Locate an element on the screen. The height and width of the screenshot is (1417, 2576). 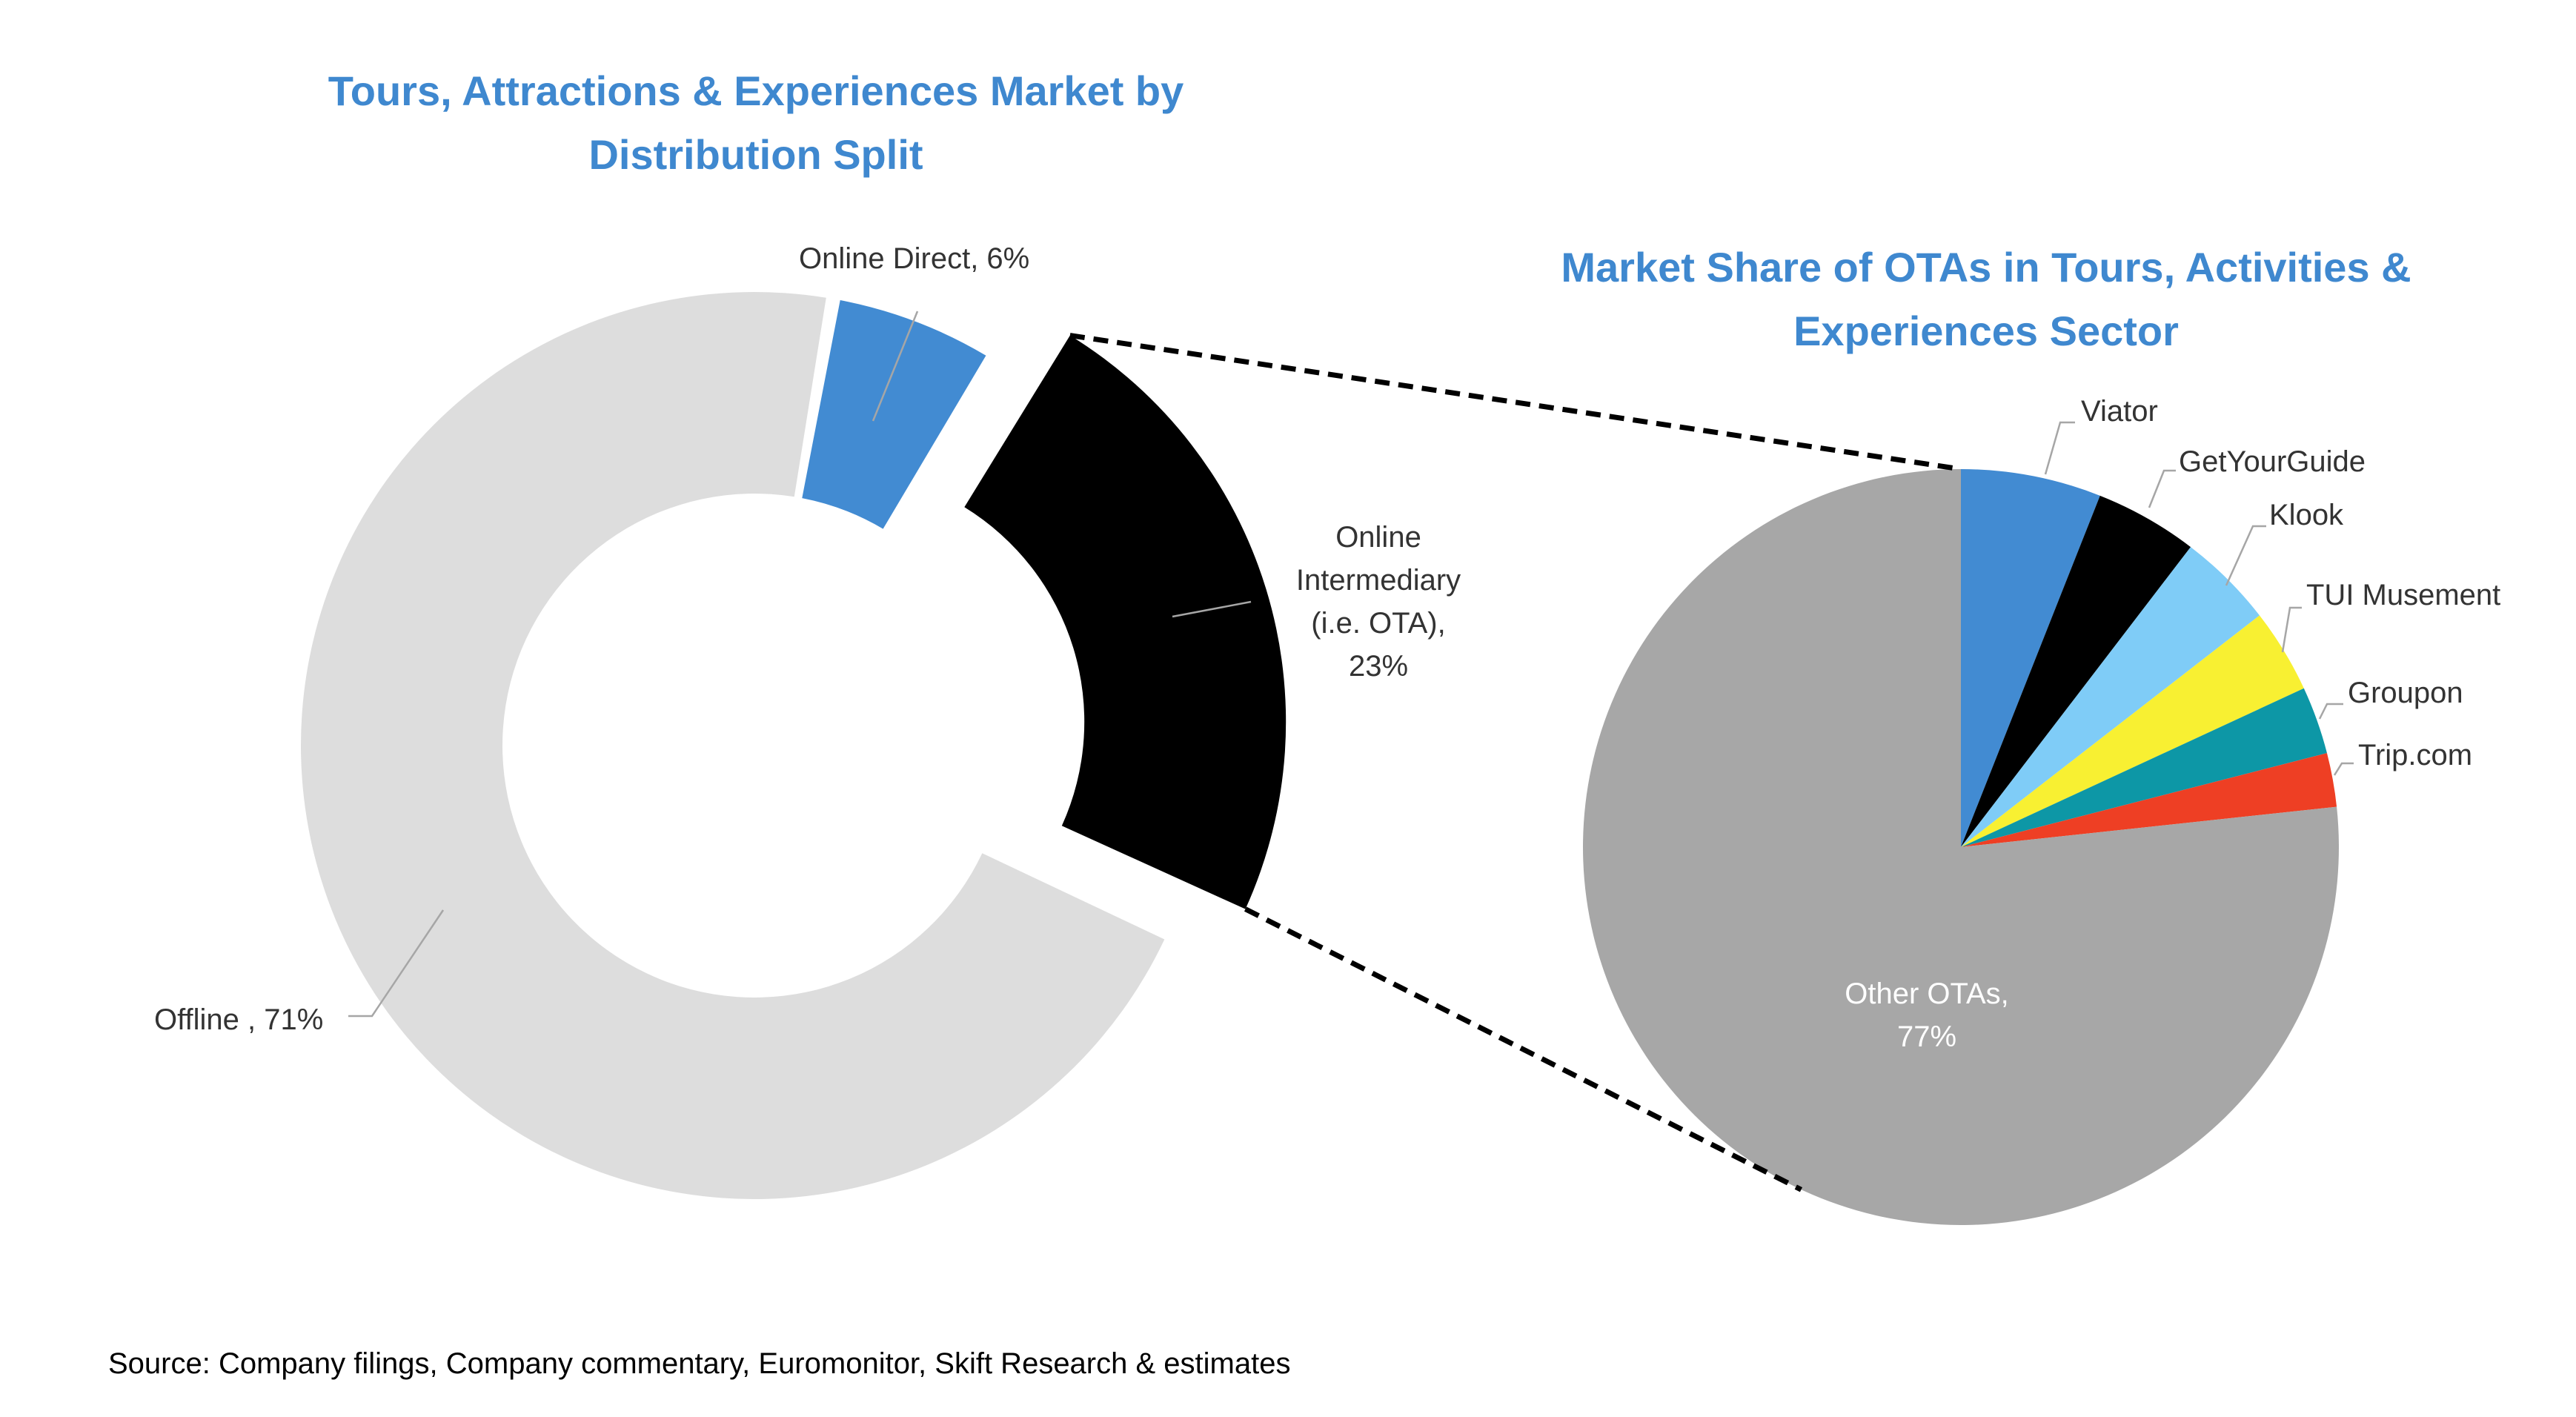
leader-online-direct is located at coordinates (896, 366).